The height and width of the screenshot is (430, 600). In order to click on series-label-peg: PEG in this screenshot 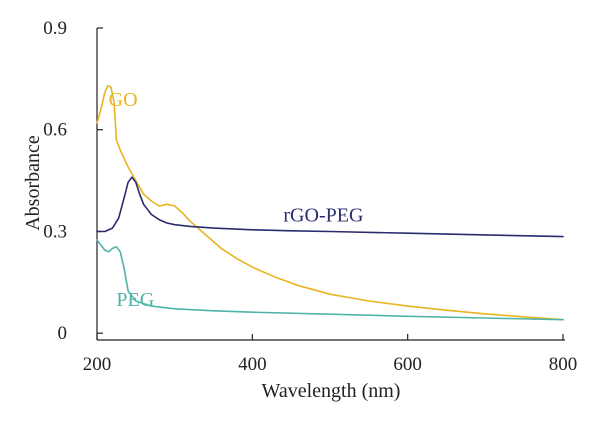, I will do `click(135, 300)`.